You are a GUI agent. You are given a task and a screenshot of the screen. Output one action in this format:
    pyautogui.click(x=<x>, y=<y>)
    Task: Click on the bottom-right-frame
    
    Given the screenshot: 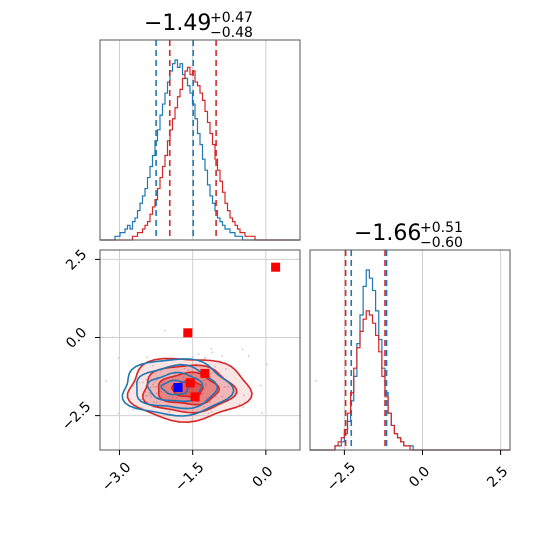 What is the action you would take?
    pyautogui.click(x=410, y=350)
    